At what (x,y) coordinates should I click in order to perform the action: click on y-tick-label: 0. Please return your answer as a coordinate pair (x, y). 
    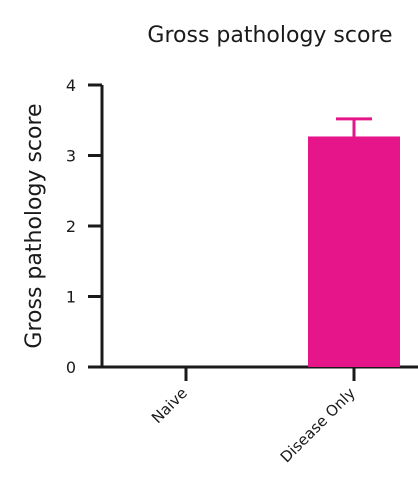
    Looking at the image, I should click on (71, 367).